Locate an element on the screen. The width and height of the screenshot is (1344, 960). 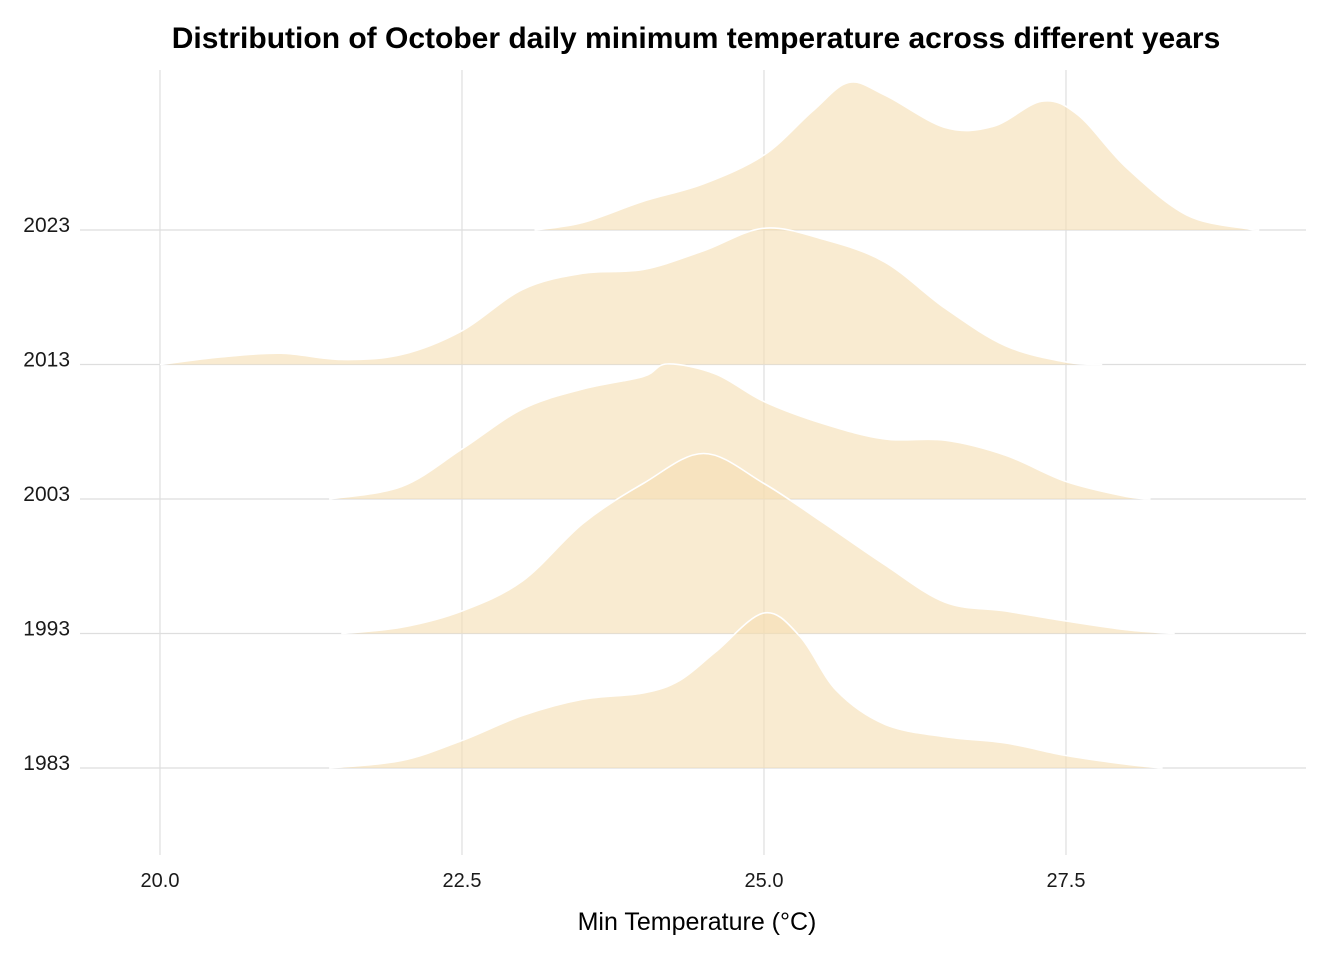
y-tick-label: 1983 is located at coordinates (46, 763).